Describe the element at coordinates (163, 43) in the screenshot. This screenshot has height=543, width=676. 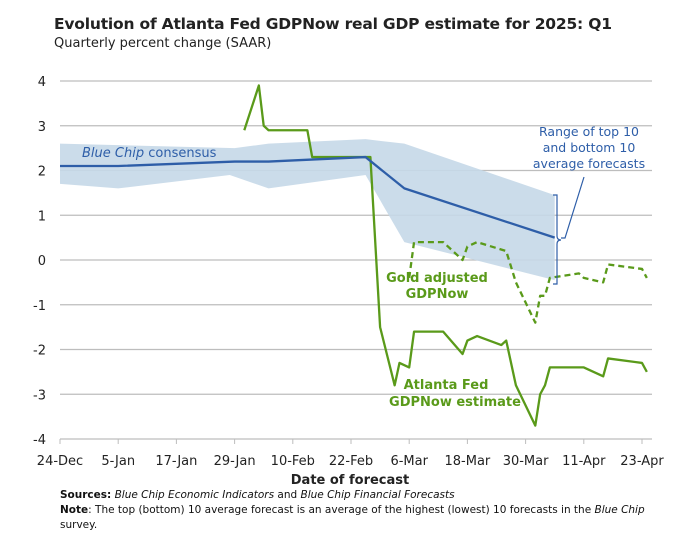
I see `chart-subtitle: Quarterly percent change (SAAR)` at that location.